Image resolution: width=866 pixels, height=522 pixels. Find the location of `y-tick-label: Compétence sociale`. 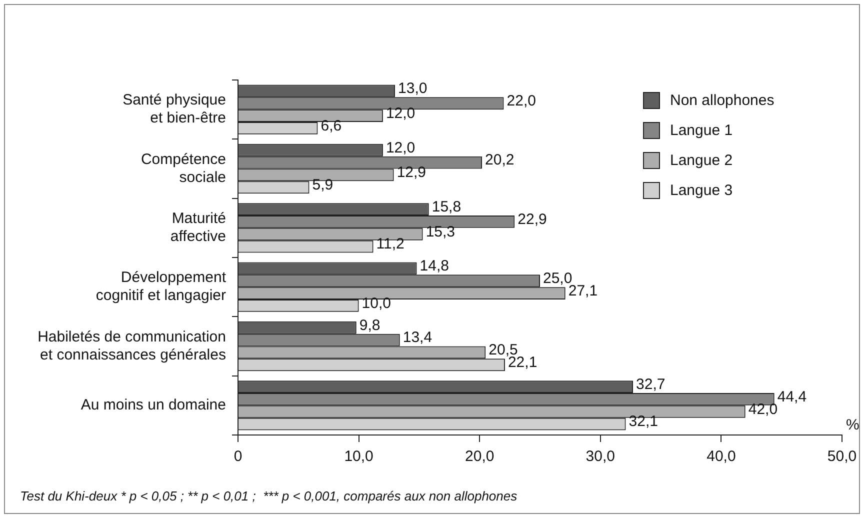

y-tick-label: Compétence sociale is located at coordinates (183, 168).